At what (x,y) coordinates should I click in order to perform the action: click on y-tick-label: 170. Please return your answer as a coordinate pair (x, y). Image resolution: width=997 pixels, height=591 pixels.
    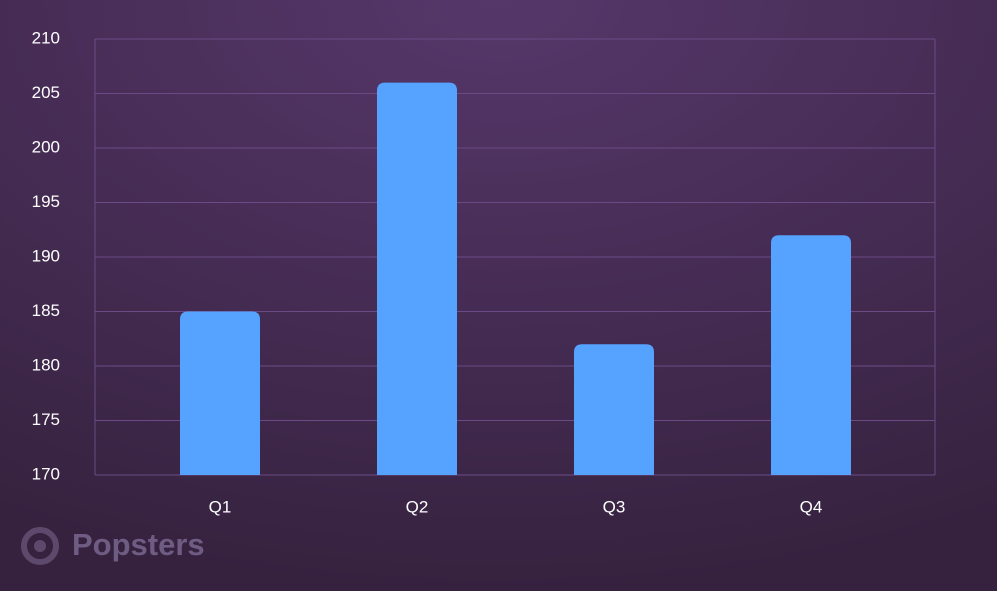
    Looking at the image, I should click on (46, 473).